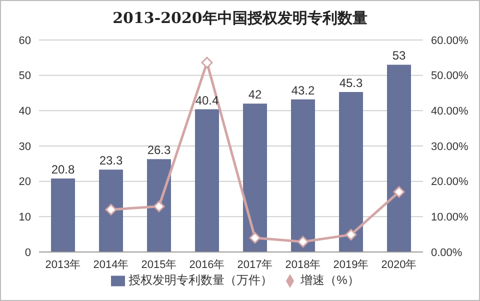 The image size is (480, 301). What do you see at coordinates (399, 55) in the screenshot?
I see `data-label: 53` at bounding box center [399, 55].